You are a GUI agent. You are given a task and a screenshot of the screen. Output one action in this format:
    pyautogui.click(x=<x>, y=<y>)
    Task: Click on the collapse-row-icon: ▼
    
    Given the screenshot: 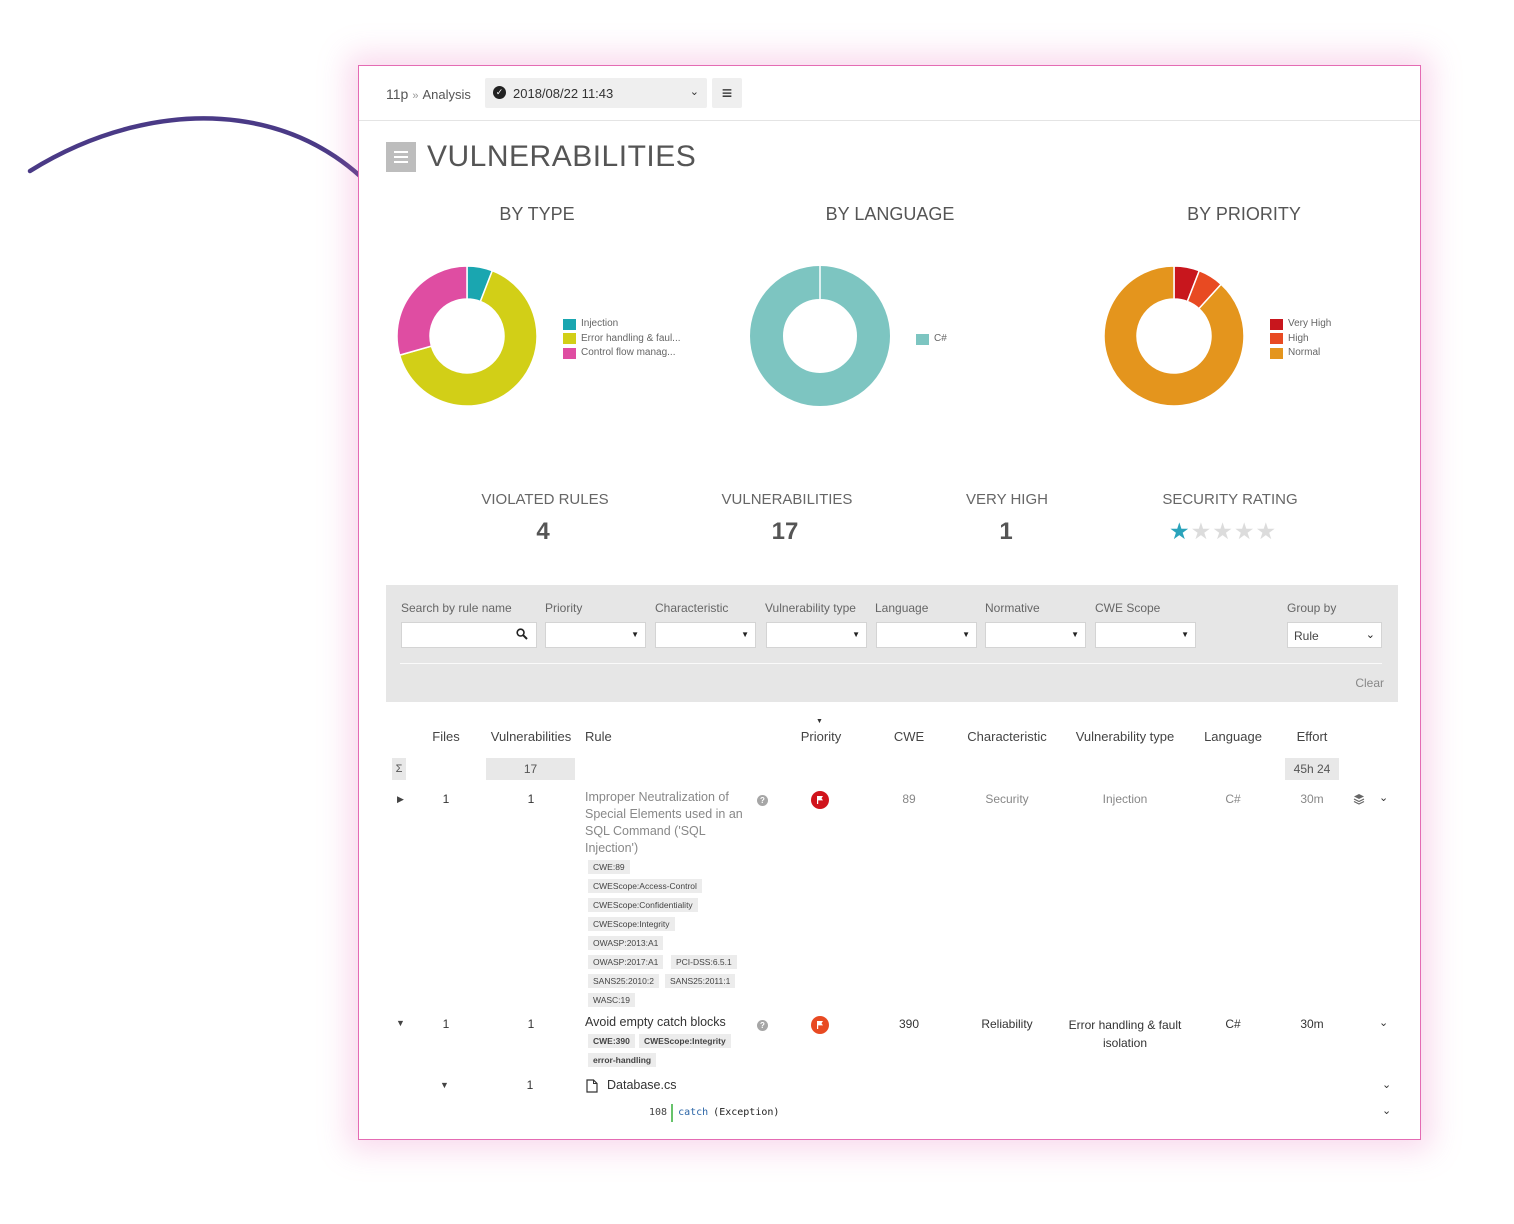 What is the action you would take?
    pyautogui.click(x=400, y=1023)
    